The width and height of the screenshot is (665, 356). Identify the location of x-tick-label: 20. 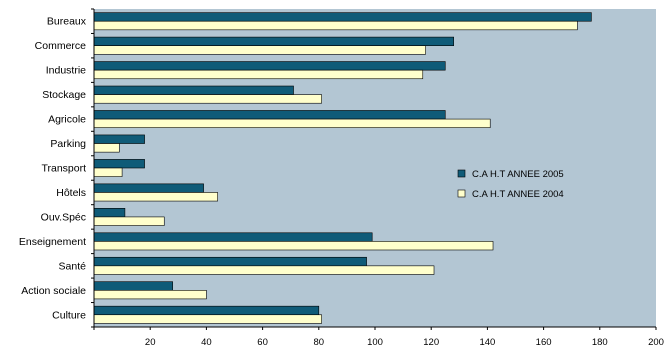
(150, 342).